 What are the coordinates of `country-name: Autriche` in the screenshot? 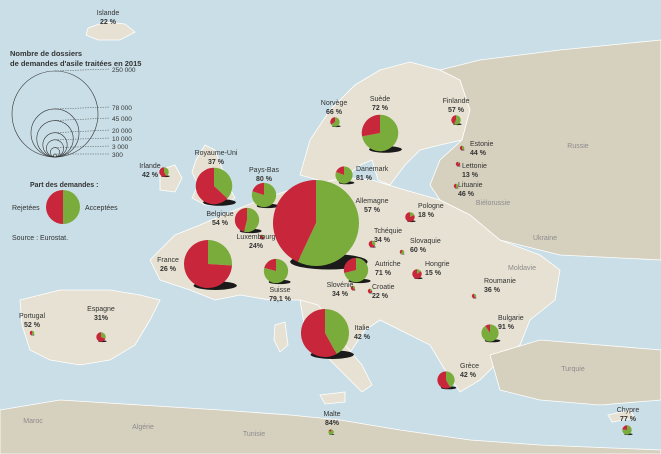 It's located at (388, 264).